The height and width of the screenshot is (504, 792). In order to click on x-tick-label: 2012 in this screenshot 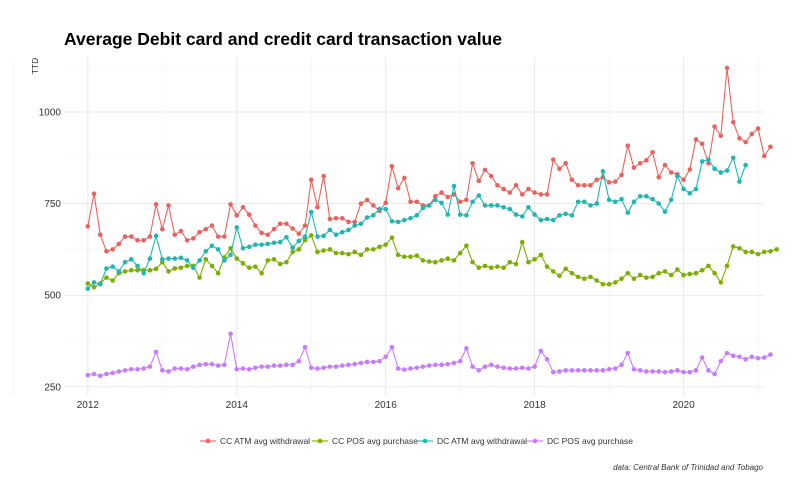, I will do `click(88, 405)`.